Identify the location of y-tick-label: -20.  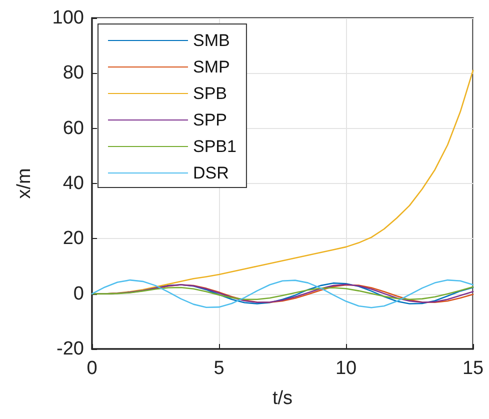
(70, 349).